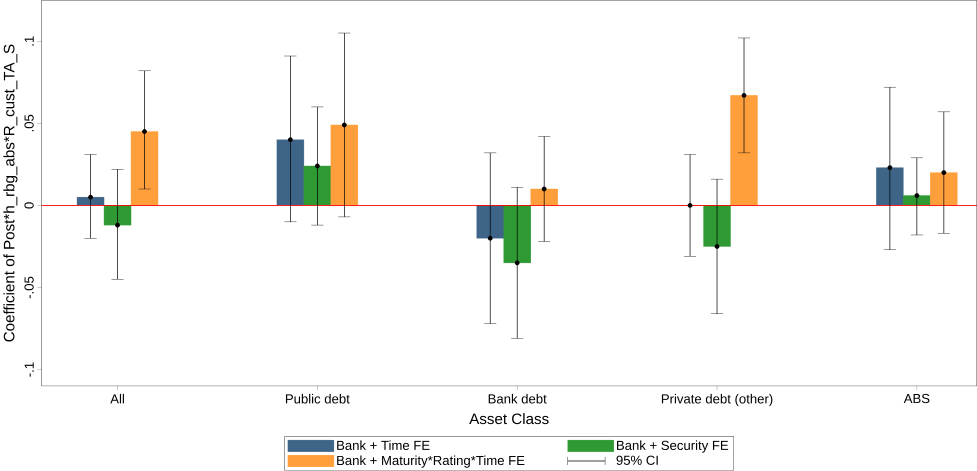  Describe the element at coordinates (318, 399) in the screenshot. I see `x-tick-label: Public debt` at that location.